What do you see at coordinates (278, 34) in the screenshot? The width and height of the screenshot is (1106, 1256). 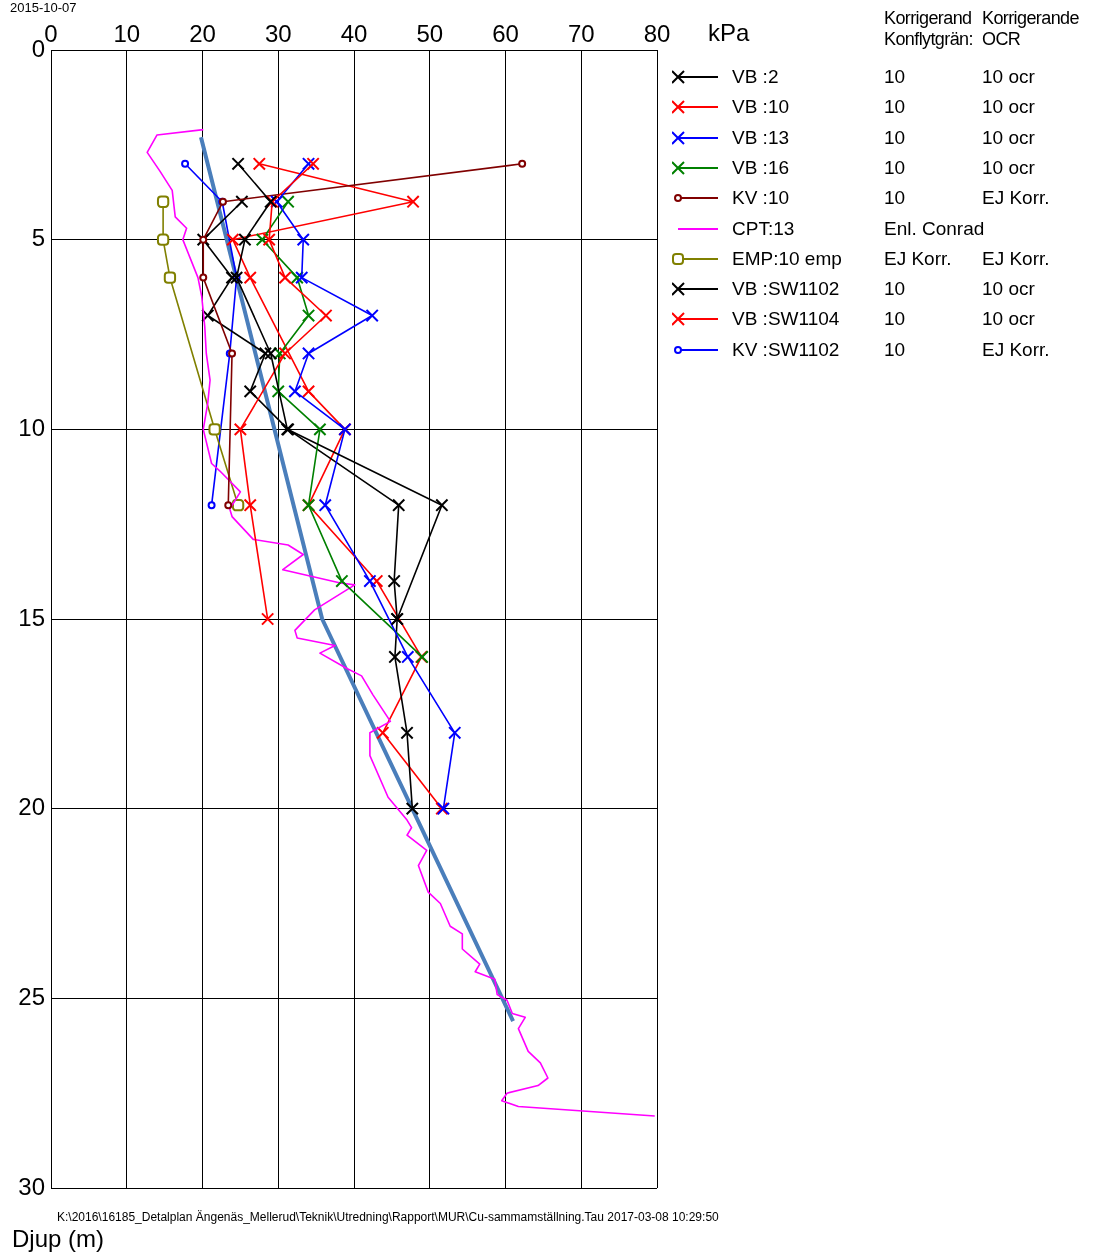 I see `x-tick-label: 30` at bounding box center [278, 34].